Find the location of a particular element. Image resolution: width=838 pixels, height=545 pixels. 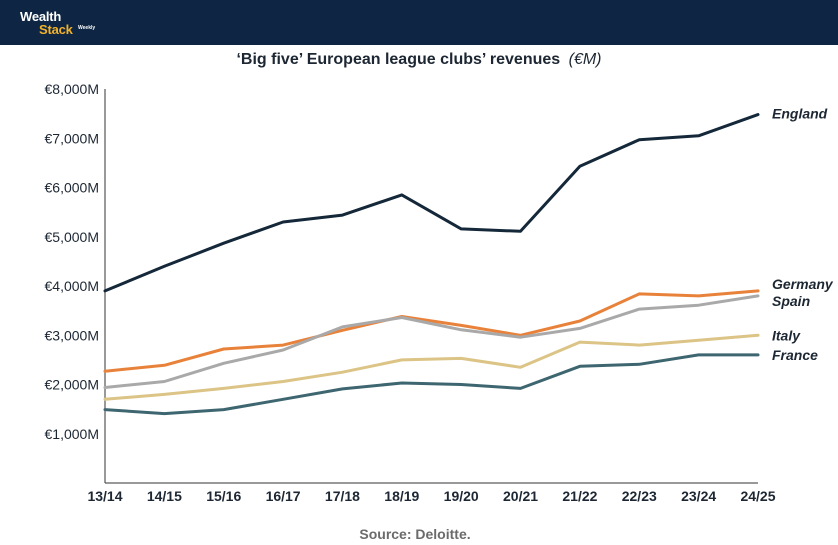

brand-line-1: Wealth is located at coordinates (41, 16).